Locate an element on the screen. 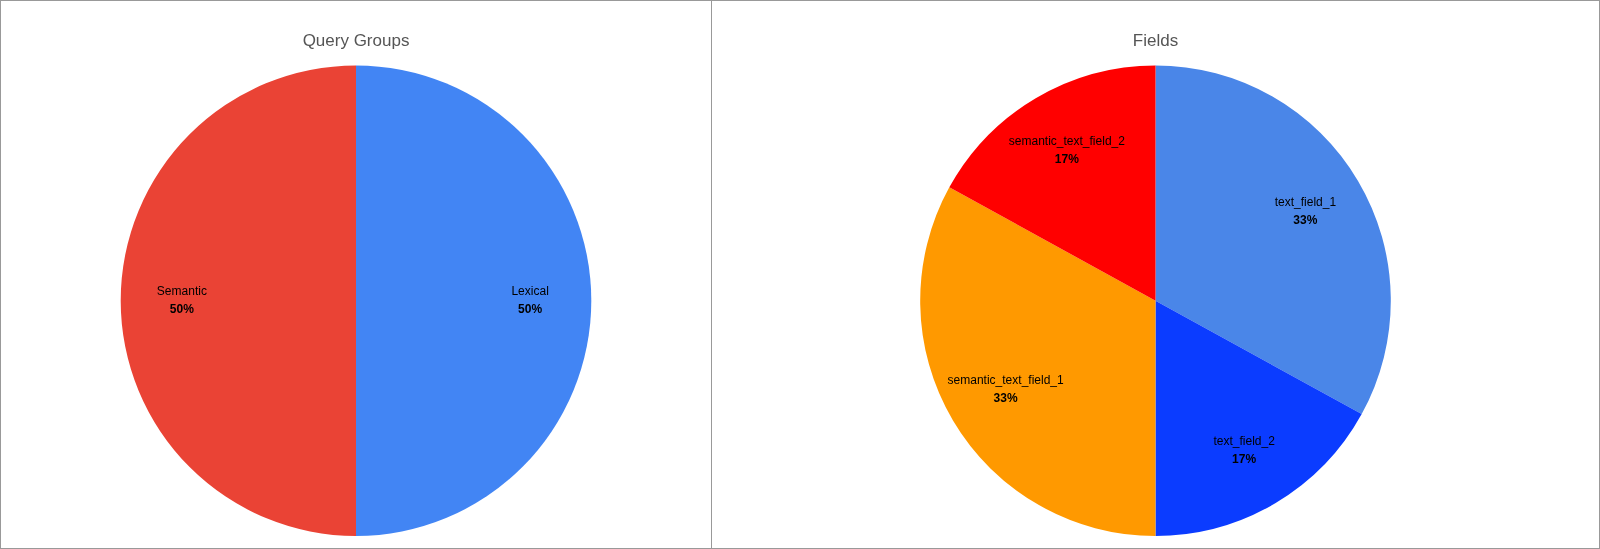 The width and height of the screenshot is (1600, 549). chart-title: Fields is located at coordinates (1155, 40).